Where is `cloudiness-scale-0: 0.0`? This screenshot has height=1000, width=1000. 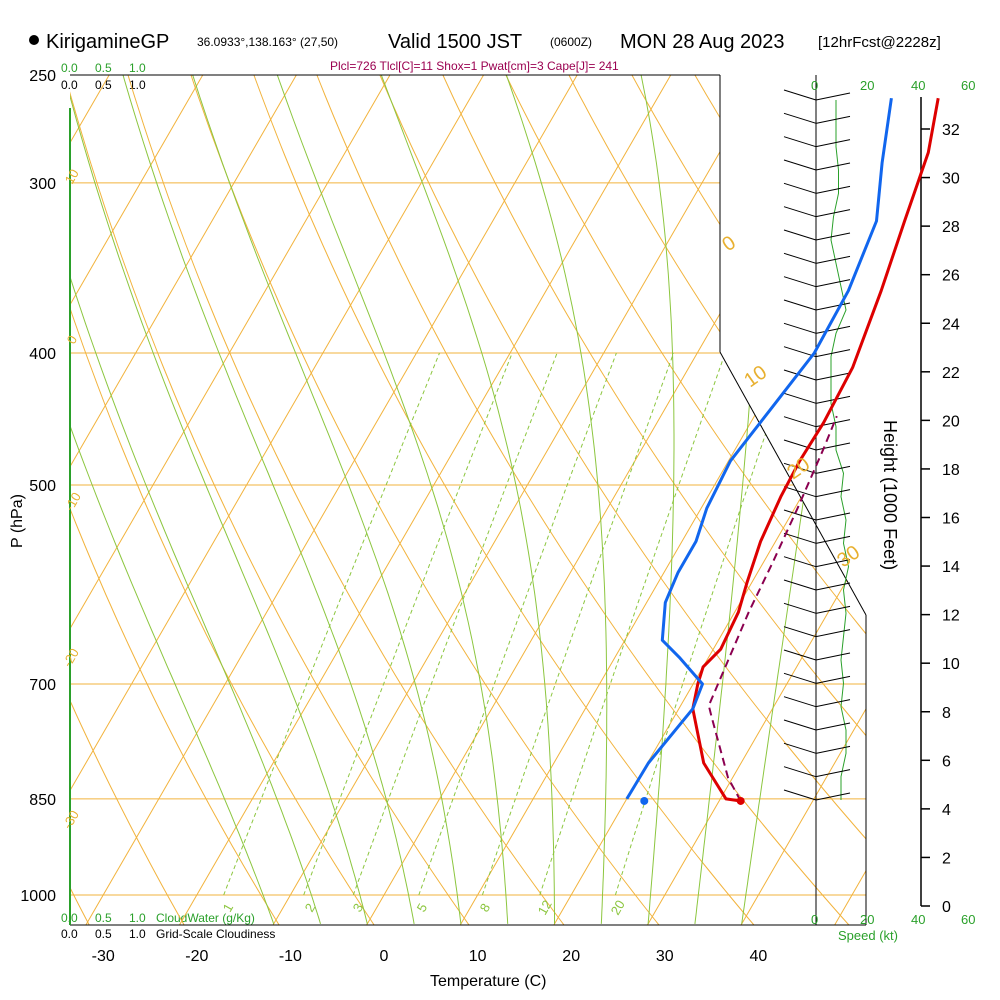 cloudiness-scale-0: 0.0 is located at coordinates (69, 85).